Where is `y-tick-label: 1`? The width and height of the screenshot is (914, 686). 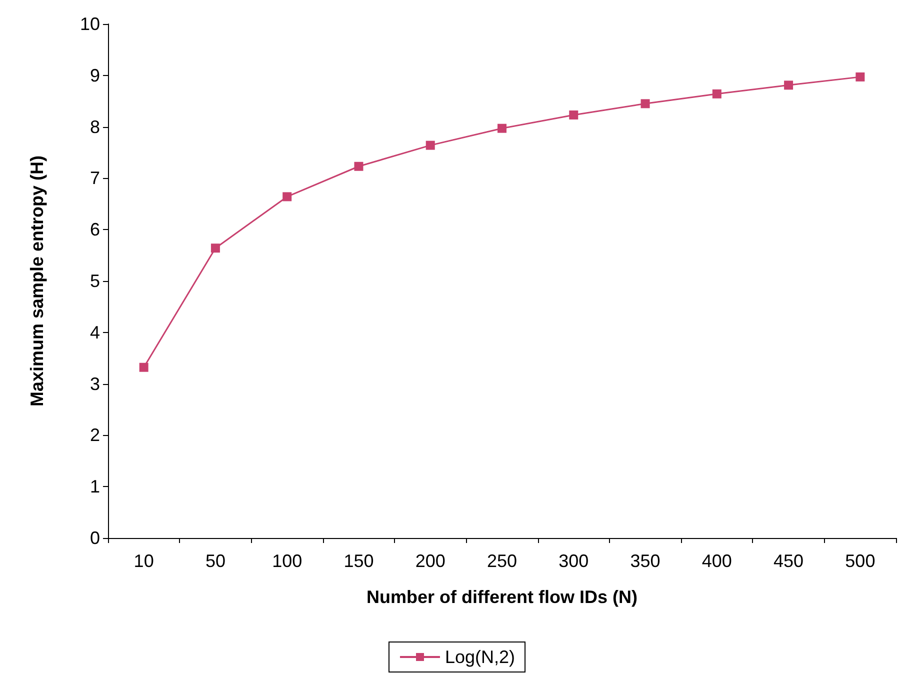
y-tick-label: 1 is located at coordinates (95, 486).